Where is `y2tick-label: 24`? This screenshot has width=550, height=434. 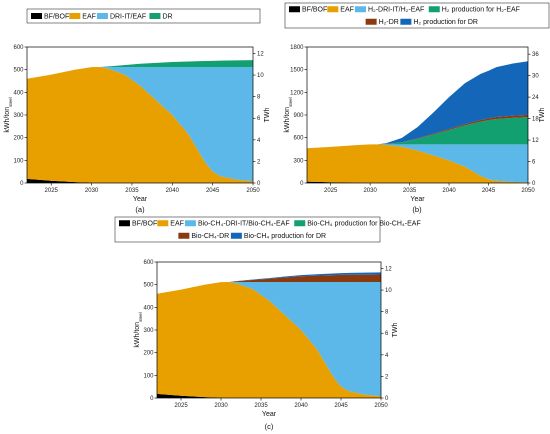
y2tick-label: 24 is located at coordinates (535, 98).